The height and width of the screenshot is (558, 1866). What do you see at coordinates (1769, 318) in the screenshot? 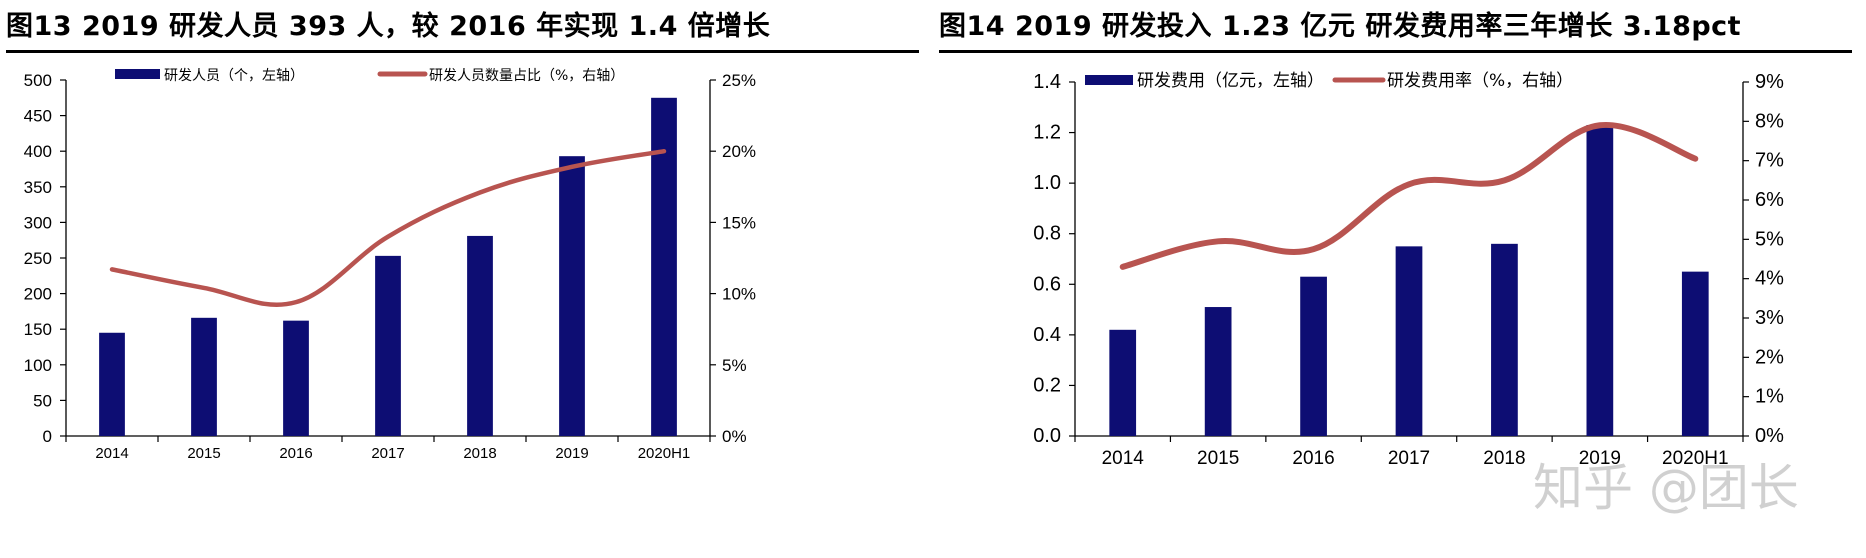
I see `right-tick-label: 3%` at bounding box center [1769, 318].